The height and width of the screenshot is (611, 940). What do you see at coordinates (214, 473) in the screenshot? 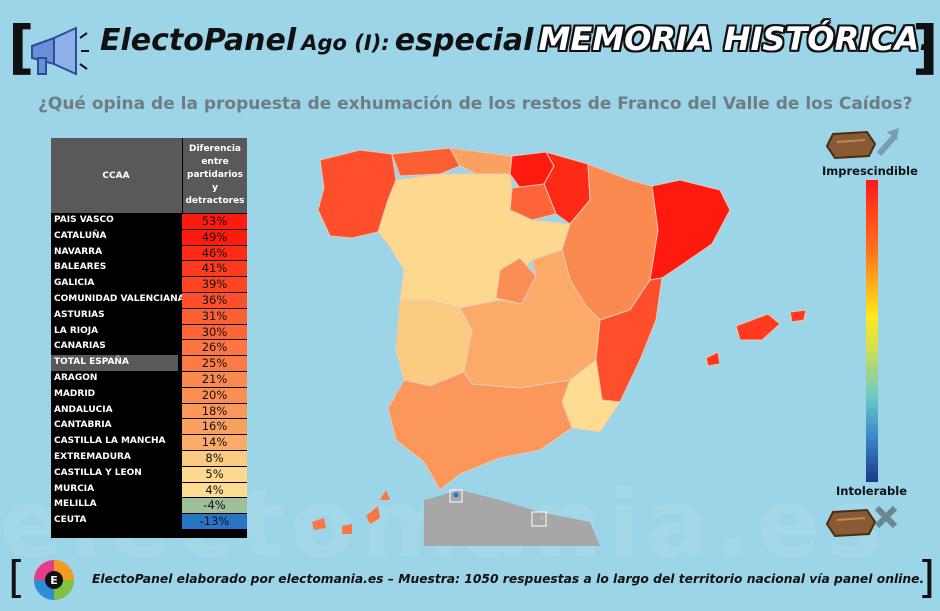
I see `row-value: 5%` at bounding box center [214, 473].